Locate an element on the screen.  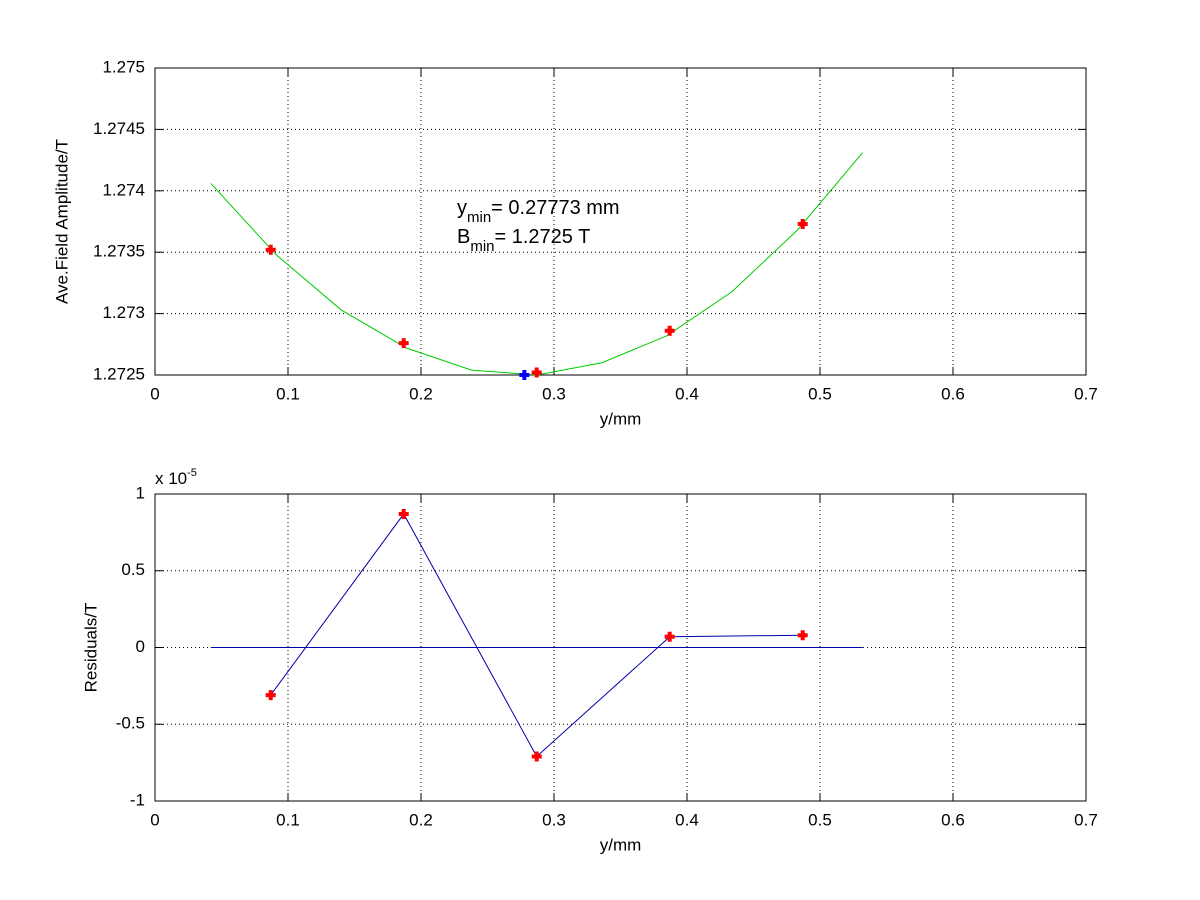
y-tick-label: 1.274 is located at coordinates (123, 189).